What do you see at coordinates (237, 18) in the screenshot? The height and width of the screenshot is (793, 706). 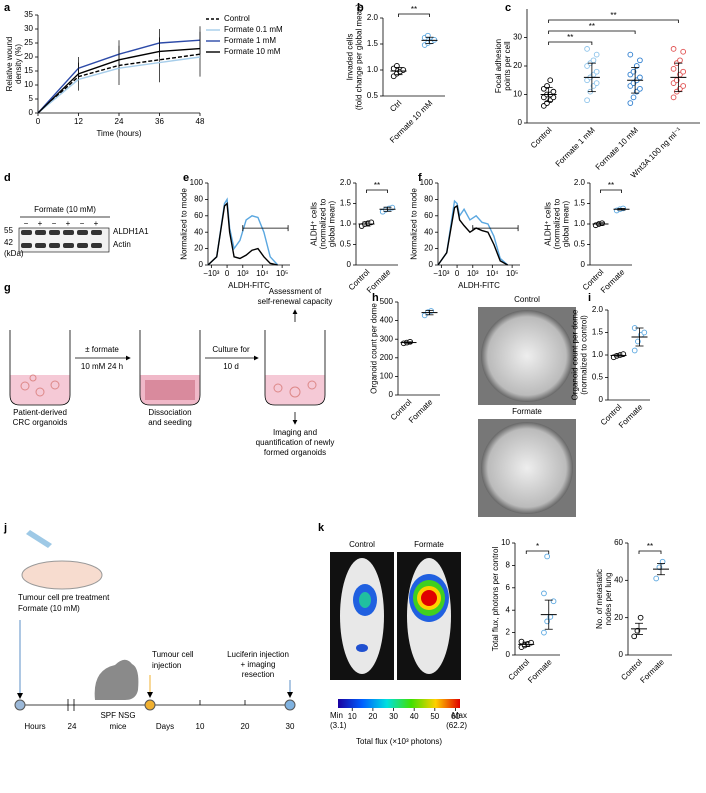 I see `legend-label: Control` at bounding box center [237, 18].